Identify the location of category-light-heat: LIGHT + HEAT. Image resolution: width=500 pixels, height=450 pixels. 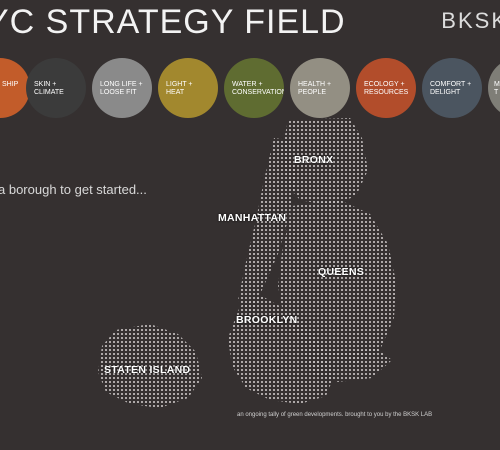
(188, 88).